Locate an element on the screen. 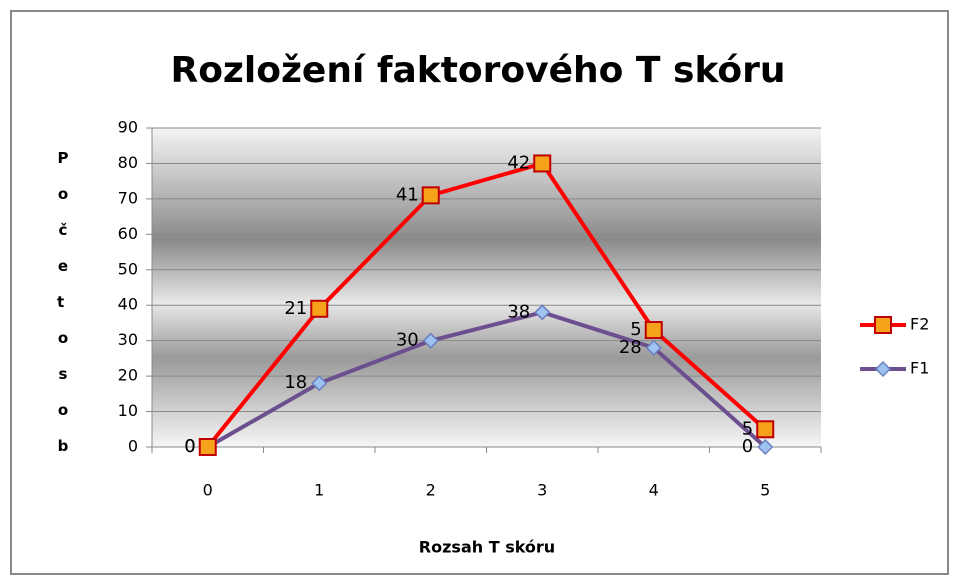 This screenshot has height=583, width=957. y-tick-label: 60 is located at coordinates (128, 233).